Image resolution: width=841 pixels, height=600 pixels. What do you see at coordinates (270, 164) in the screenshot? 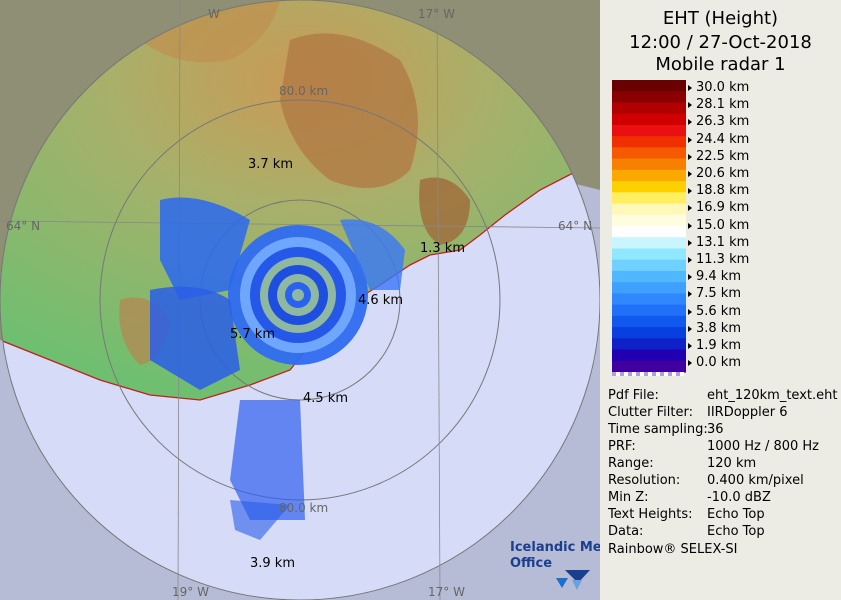
I see `height-label-1: 3.7 km` at bounding box center [270, 164].